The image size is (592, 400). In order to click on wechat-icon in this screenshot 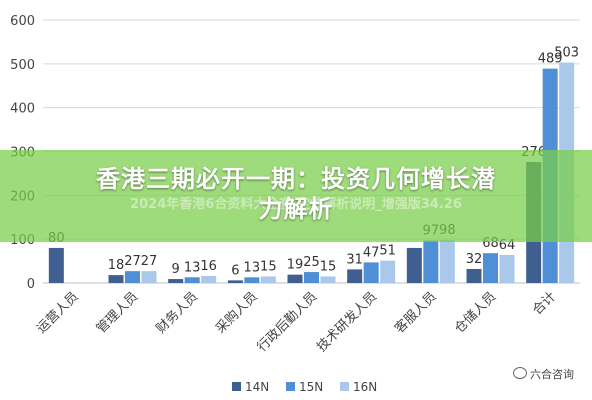, I will do `click(520, 373)`.